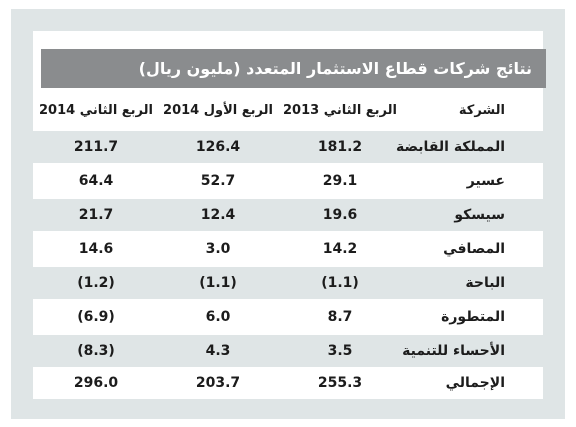 The width and height of the screenshot is (576, 427). I want to click on company-name: الباحة, so click(485, 283).